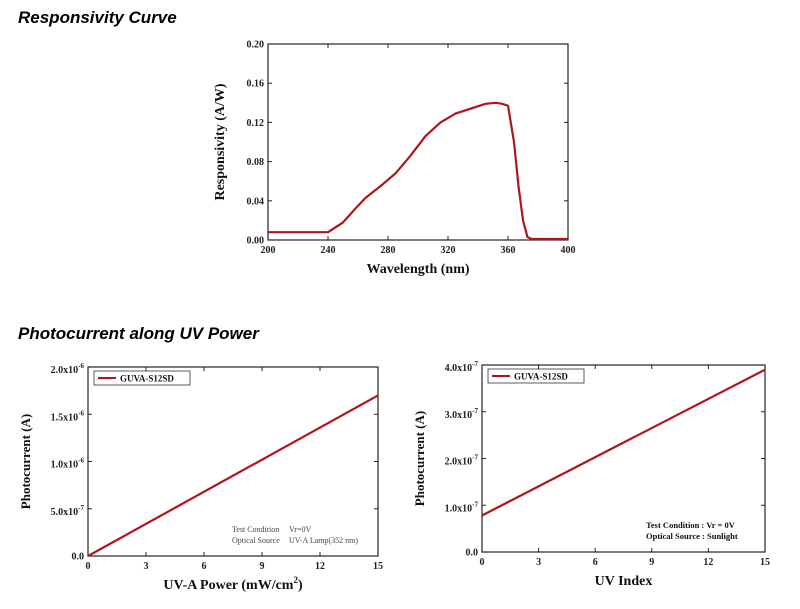 Image resolution: width=800 pixels, height=609 pixels. What do you see at coordinates (68, 369) in the screenshot?
I see `y-tick-label: 2.0x10⁻⁶` at bounding box center [68, 369].